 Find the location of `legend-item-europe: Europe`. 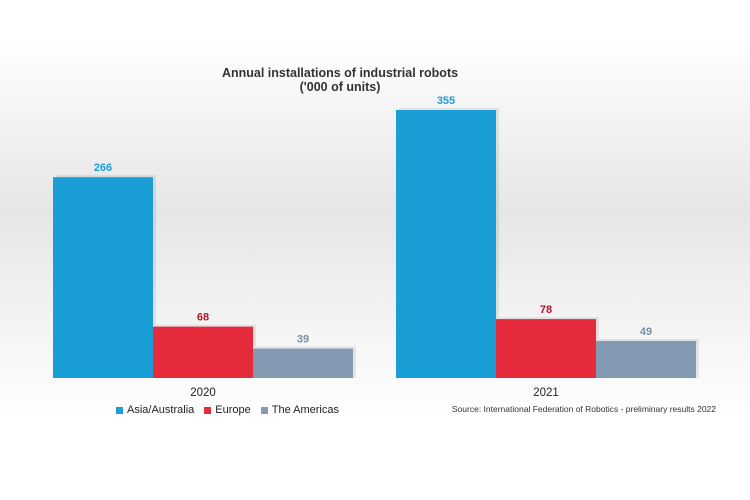

legend-item-europe: Europe is located at coordinates (227, 410).